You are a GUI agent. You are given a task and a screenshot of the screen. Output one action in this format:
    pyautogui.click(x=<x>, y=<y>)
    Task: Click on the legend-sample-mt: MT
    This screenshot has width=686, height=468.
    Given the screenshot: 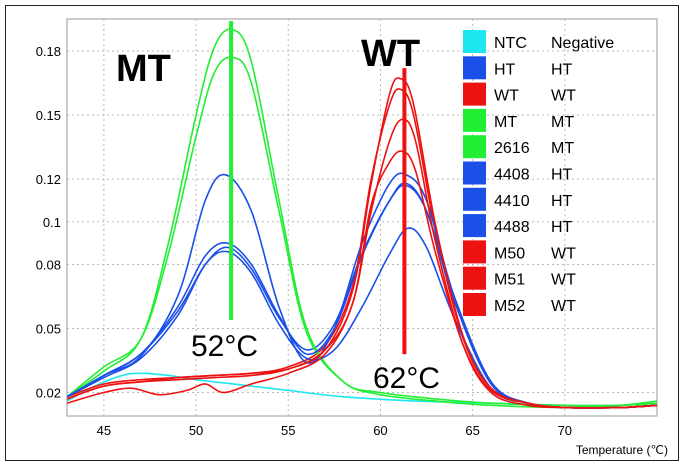 What is the action you would take?
    pyautogui.click(x=505, y=122)
    